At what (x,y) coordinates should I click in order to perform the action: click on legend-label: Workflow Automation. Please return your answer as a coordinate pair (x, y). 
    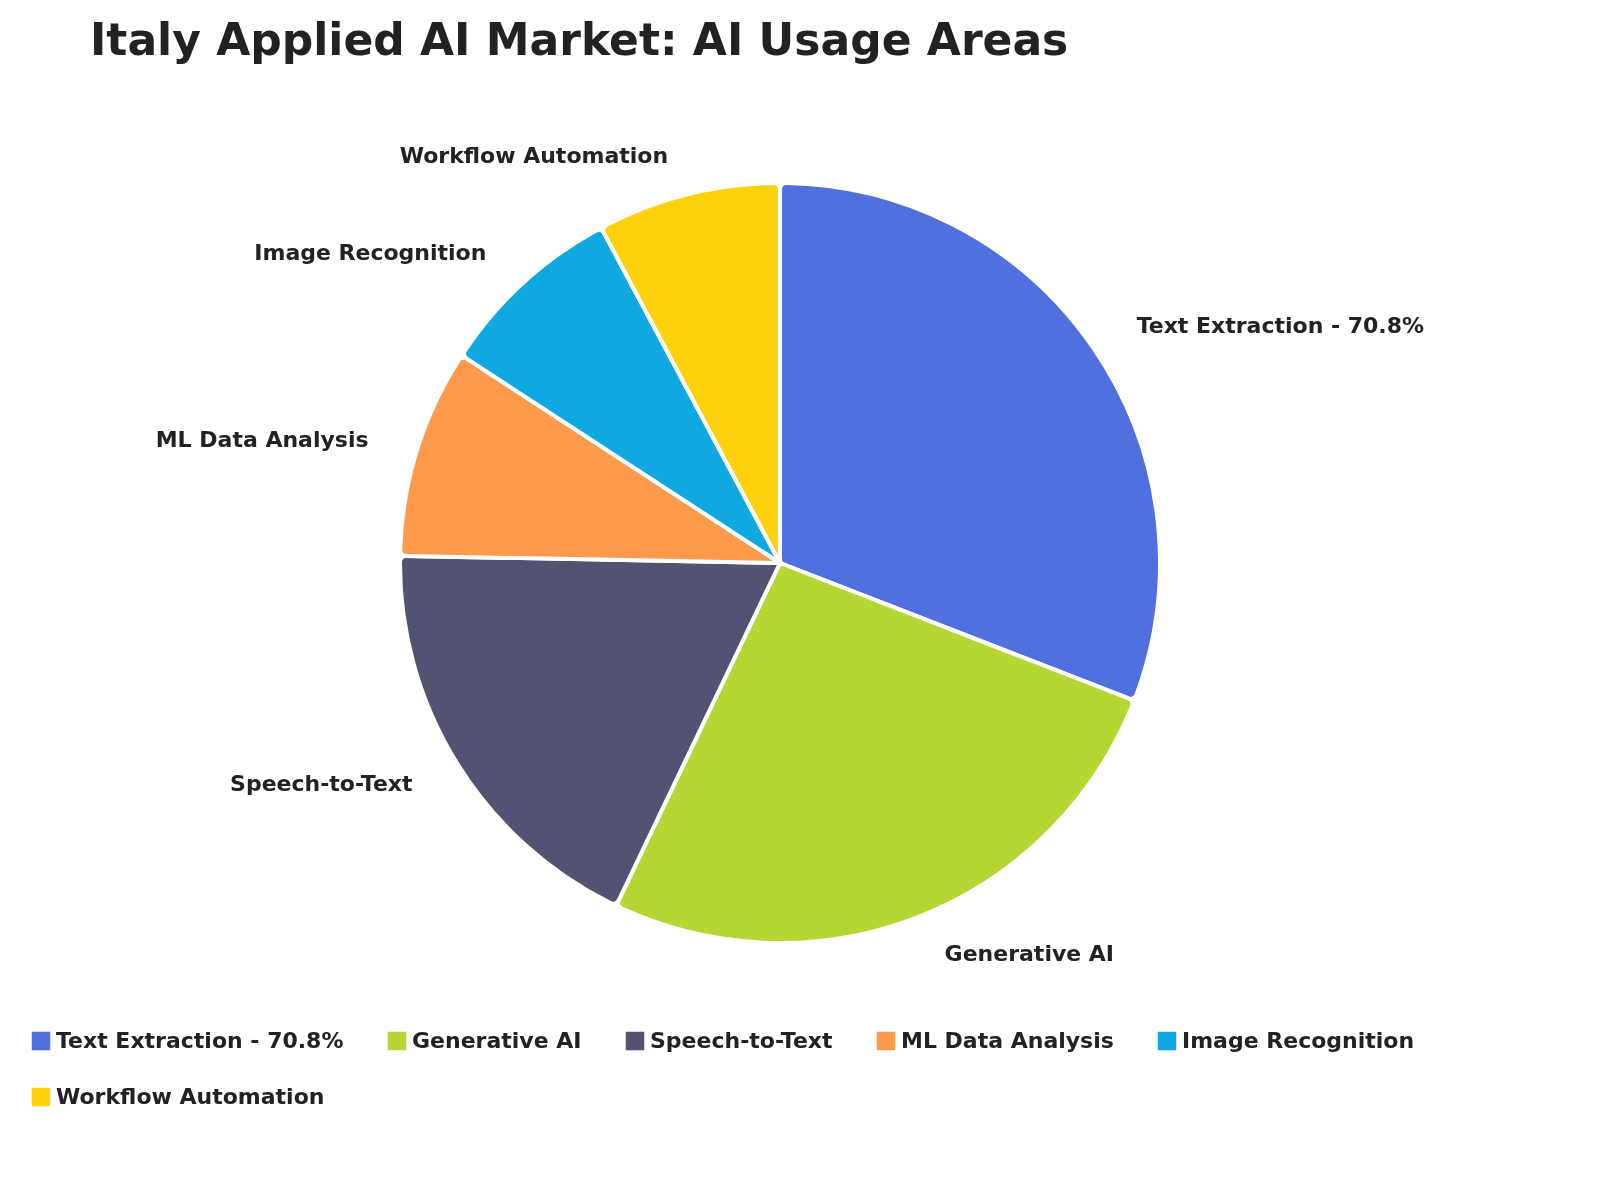
    Looking at the image, I should click on (190, 1096).